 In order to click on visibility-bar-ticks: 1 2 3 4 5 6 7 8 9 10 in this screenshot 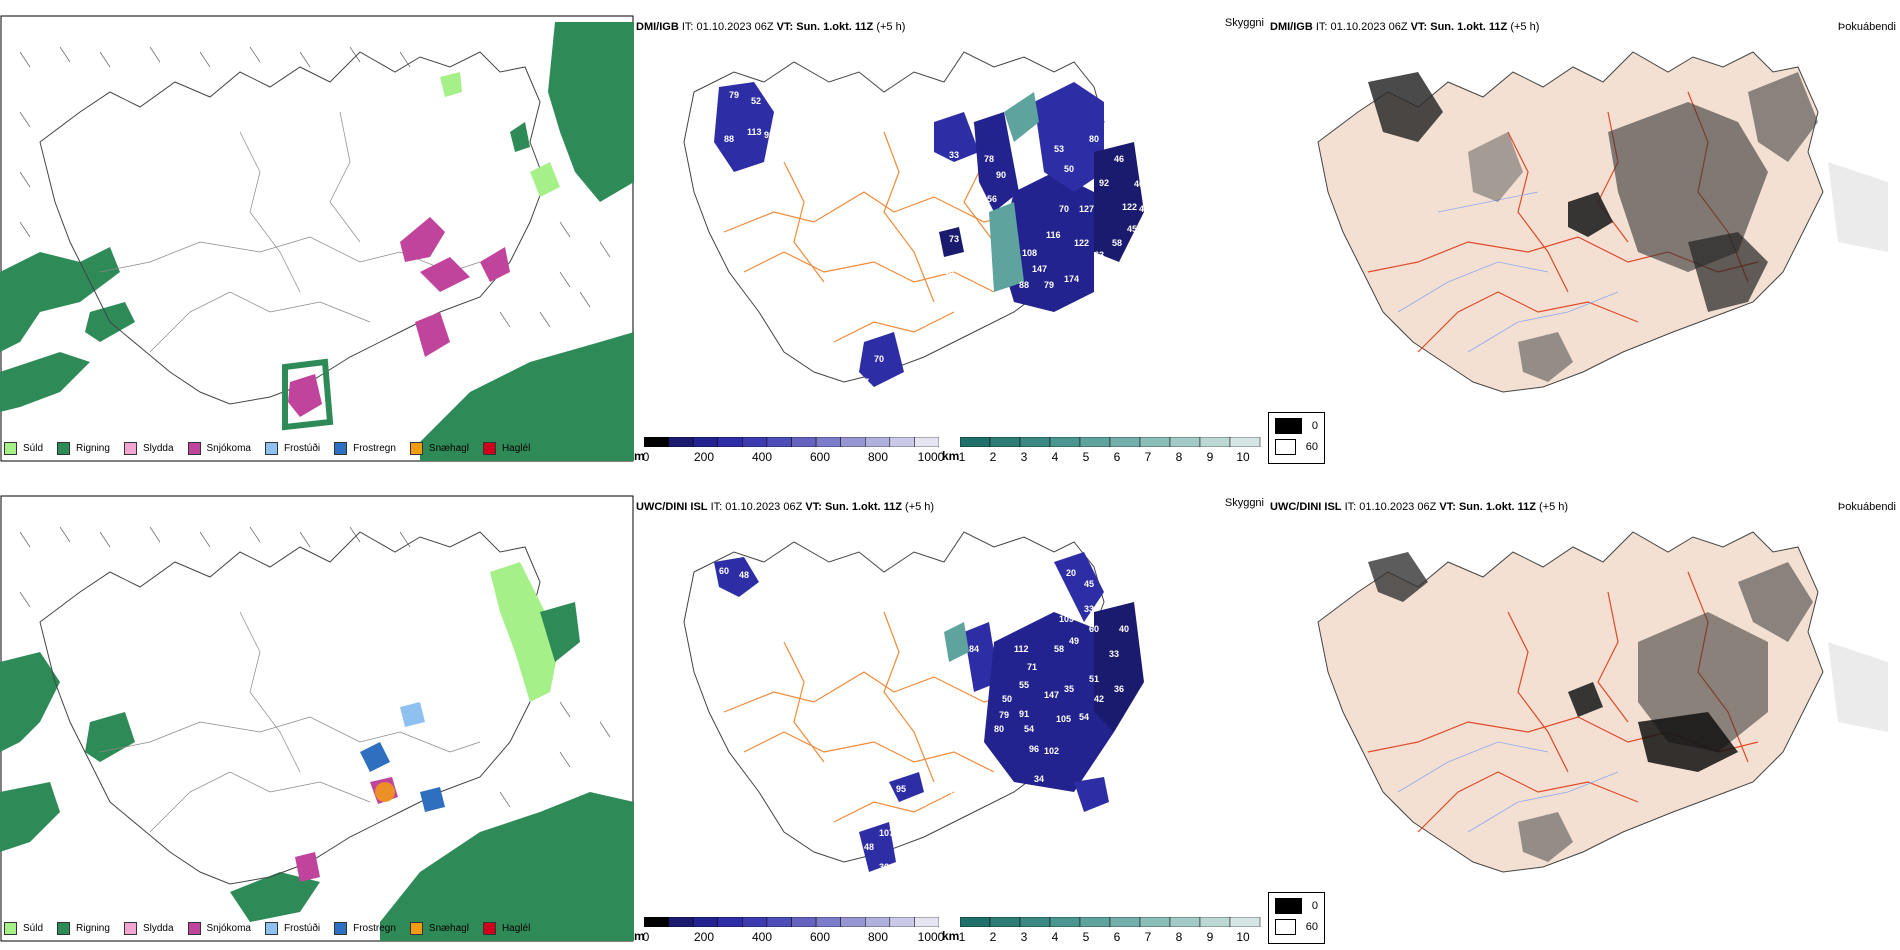, I will do `click(1104, 937)`.